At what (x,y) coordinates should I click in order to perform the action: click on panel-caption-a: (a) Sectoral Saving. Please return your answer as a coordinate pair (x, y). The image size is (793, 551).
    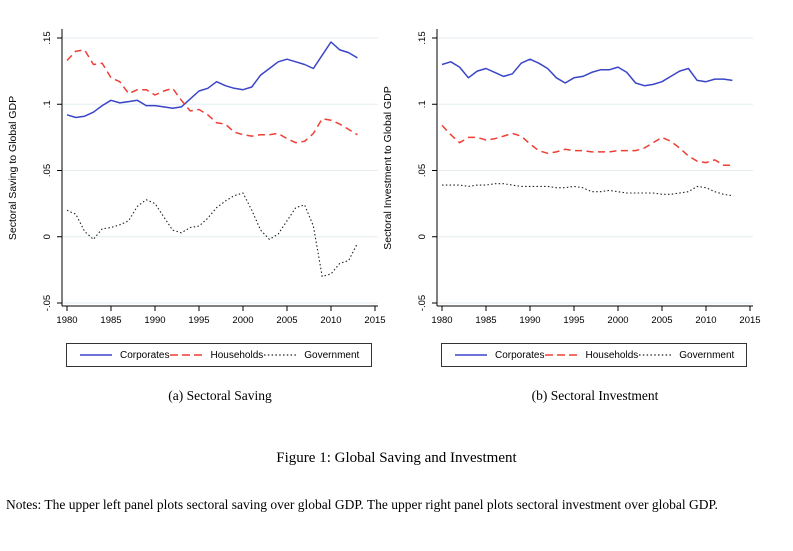
    Looking at the image, I should click on (220, 395).